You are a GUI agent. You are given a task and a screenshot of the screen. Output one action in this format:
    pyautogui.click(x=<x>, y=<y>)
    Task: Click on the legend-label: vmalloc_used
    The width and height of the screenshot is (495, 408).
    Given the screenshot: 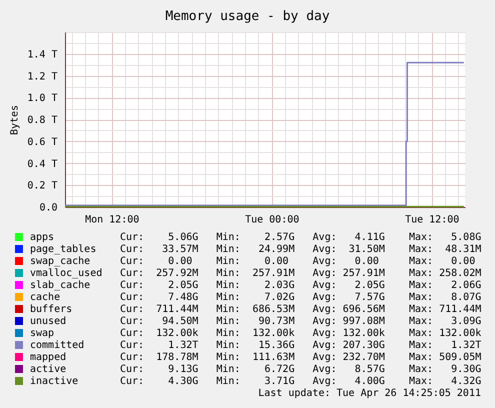 What is the action you would take?
    pyautogui.click(x=66, y=273)
    